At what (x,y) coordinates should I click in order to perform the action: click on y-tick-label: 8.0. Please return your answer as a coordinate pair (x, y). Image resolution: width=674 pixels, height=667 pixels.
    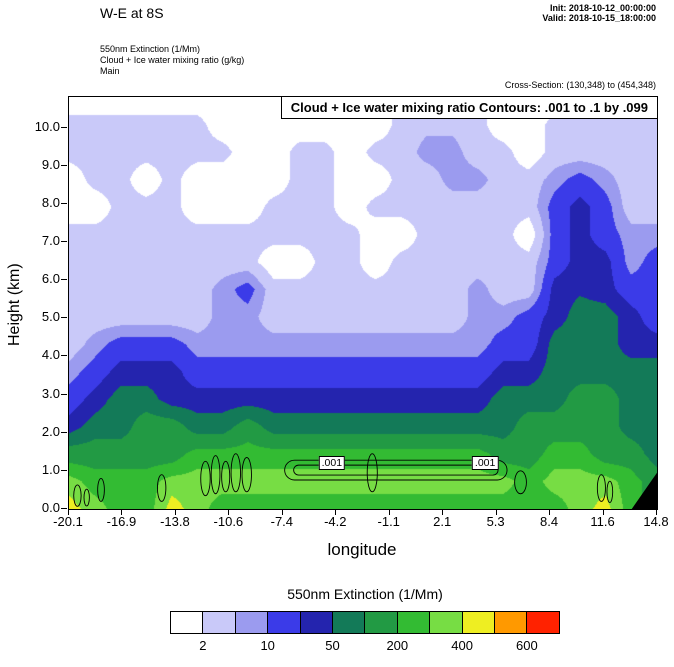
    Looking at the image, I should click on (50, 202).